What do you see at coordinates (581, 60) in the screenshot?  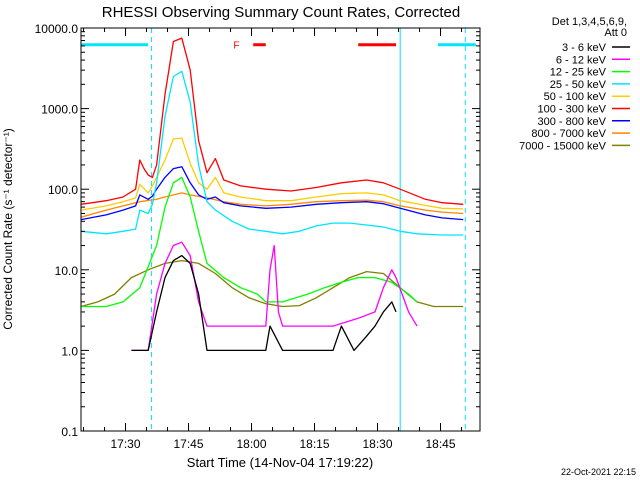 I see `legend-entry-label: 6 - 12 keV` at bounding box center [581, 60].